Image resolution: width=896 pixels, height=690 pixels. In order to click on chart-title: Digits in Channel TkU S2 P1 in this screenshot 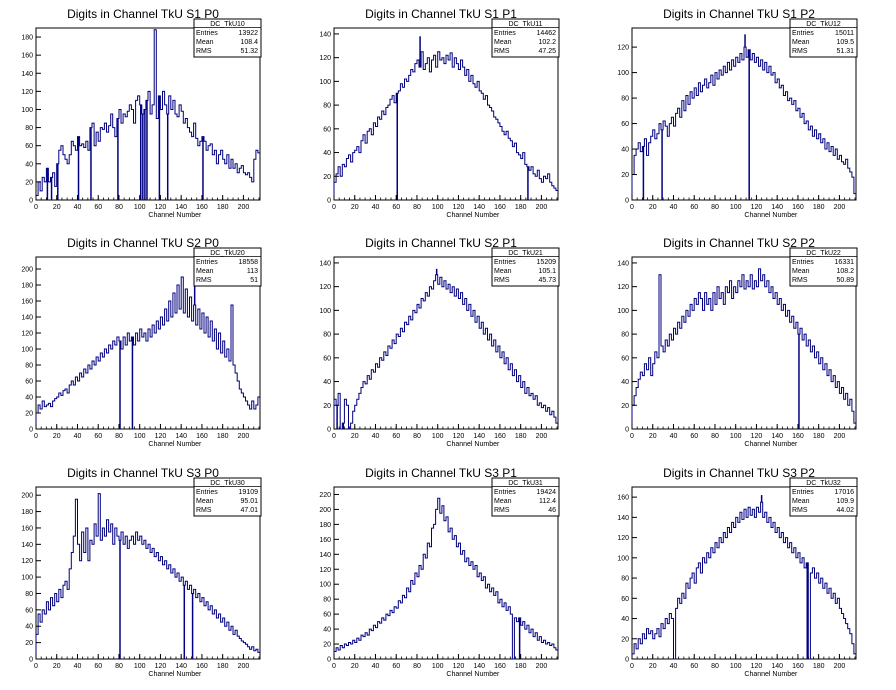, I will do `click(441, 243)`.